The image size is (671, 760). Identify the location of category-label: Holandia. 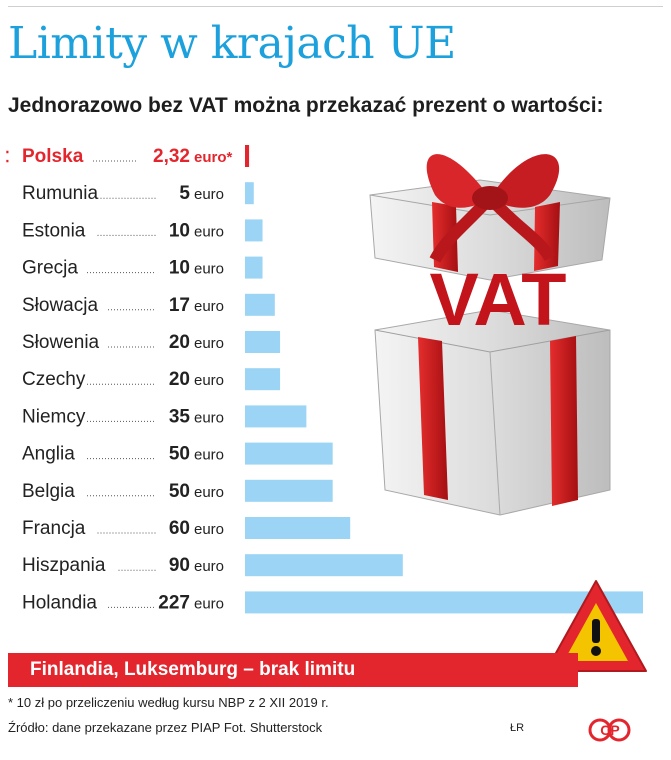
(59, 602).